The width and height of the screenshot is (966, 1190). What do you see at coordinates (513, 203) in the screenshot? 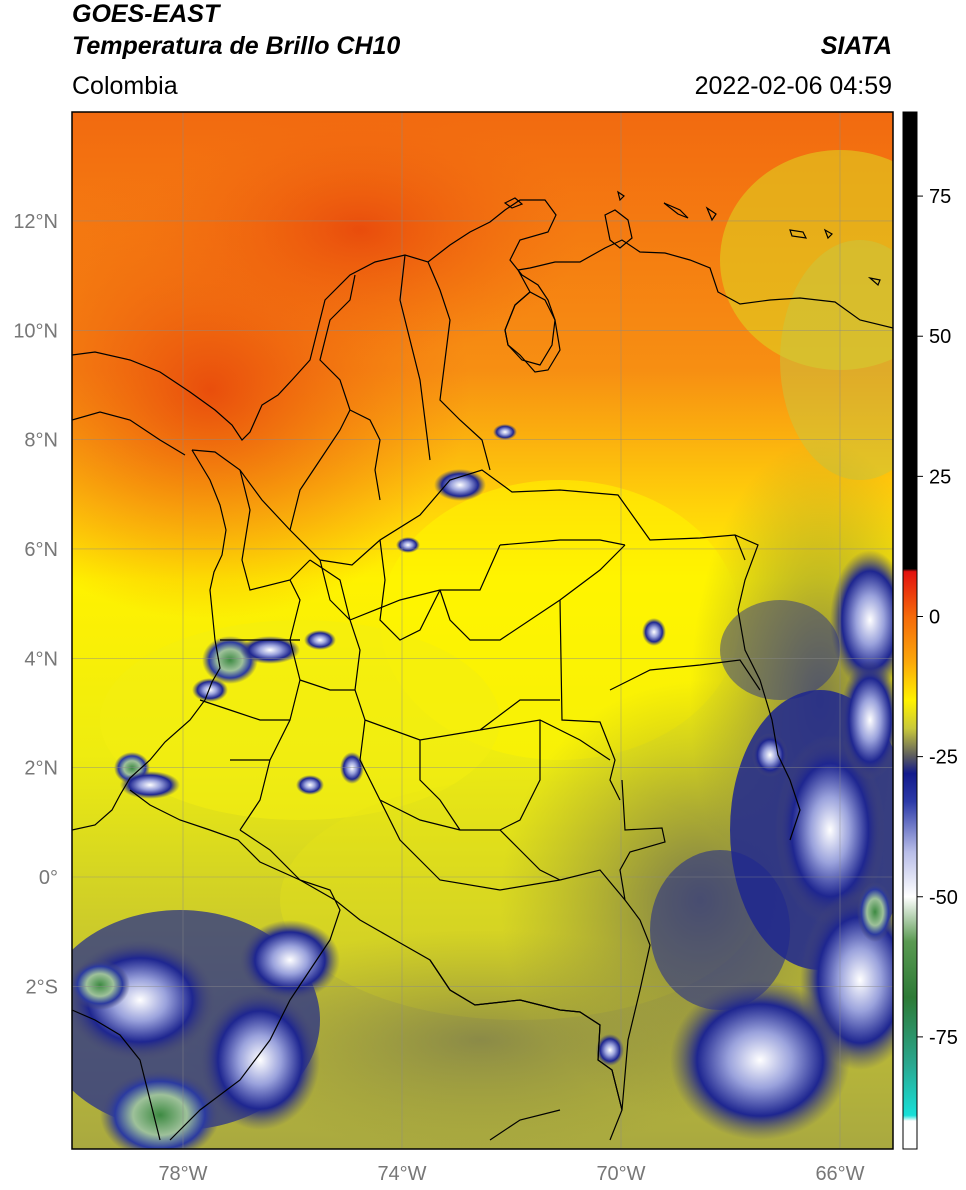
I see `caribbean-islands` at bounding box center [513, 203].